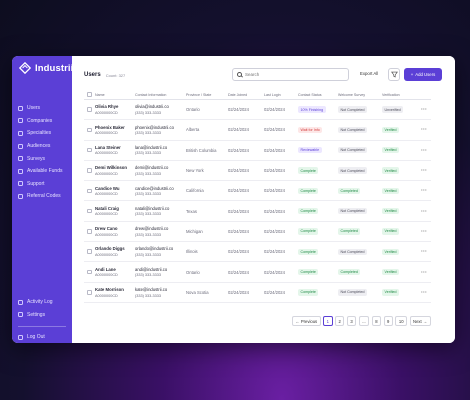  I want to click on user-count: Count: 327, so click(115, 75).